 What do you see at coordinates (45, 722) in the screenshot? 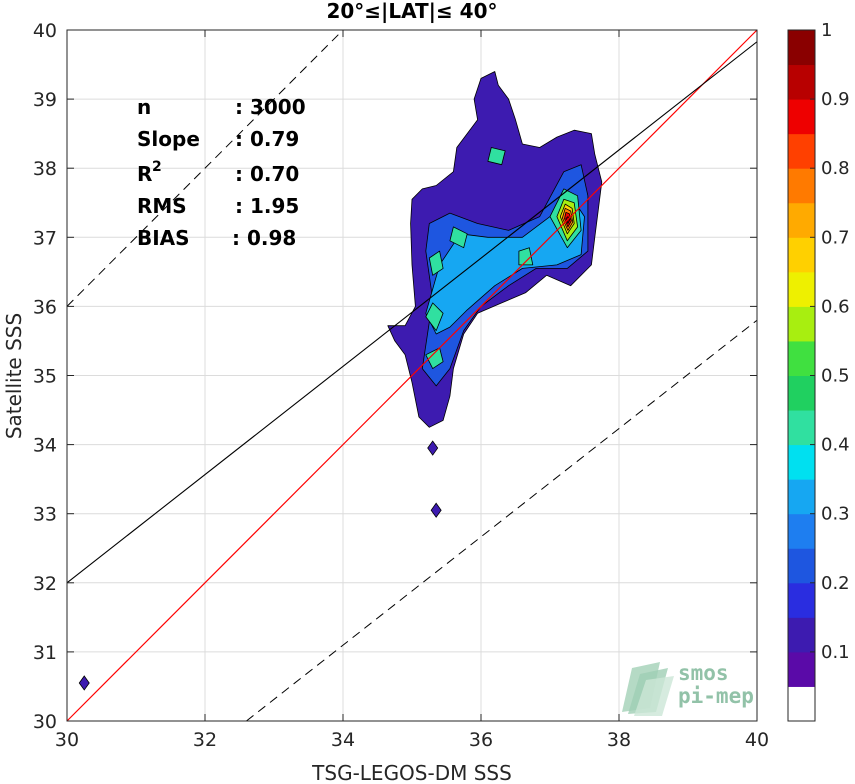
I see `y-tick-label: 30` at bounding box center [45, 722].